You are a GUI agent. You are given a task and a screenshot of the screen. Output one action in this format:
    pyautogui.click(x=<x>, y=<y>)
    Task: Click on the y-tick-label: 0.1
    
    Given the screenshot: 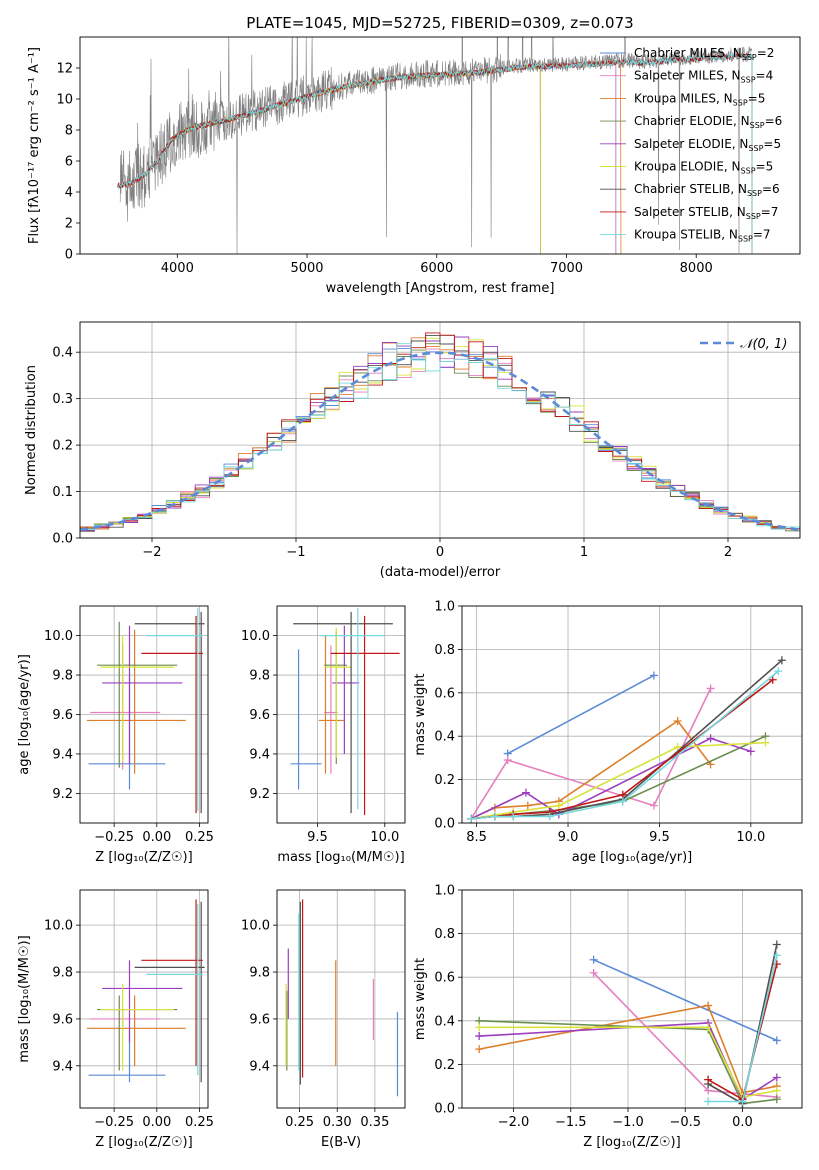 What is the action you would take?
    pyautogui.click(x=62, y=492)
    